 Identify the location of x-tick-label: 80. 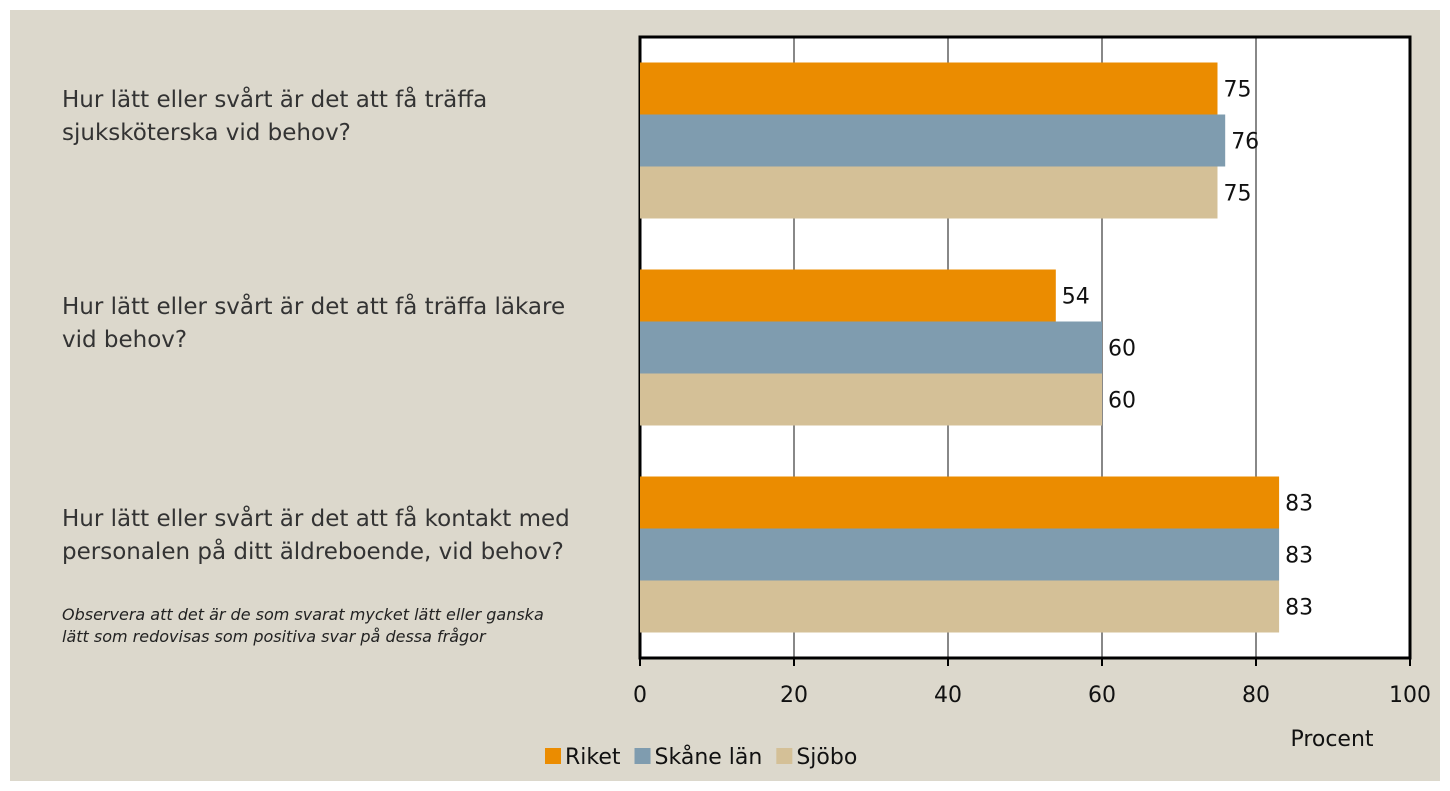
(1256, 695).